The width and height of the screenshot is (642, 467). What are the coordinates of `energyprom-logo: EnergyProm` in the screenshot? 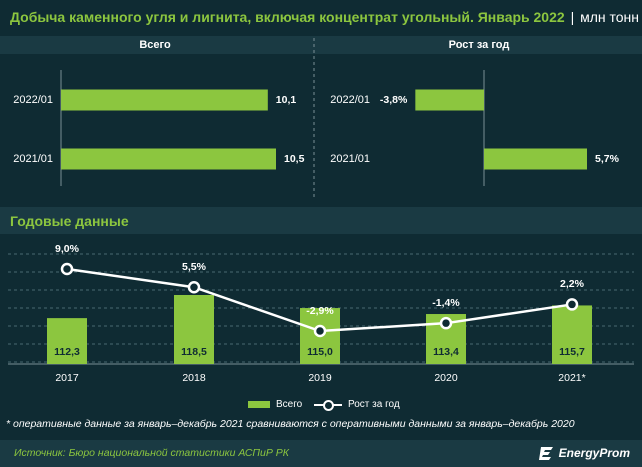 It's located at (584, 453).